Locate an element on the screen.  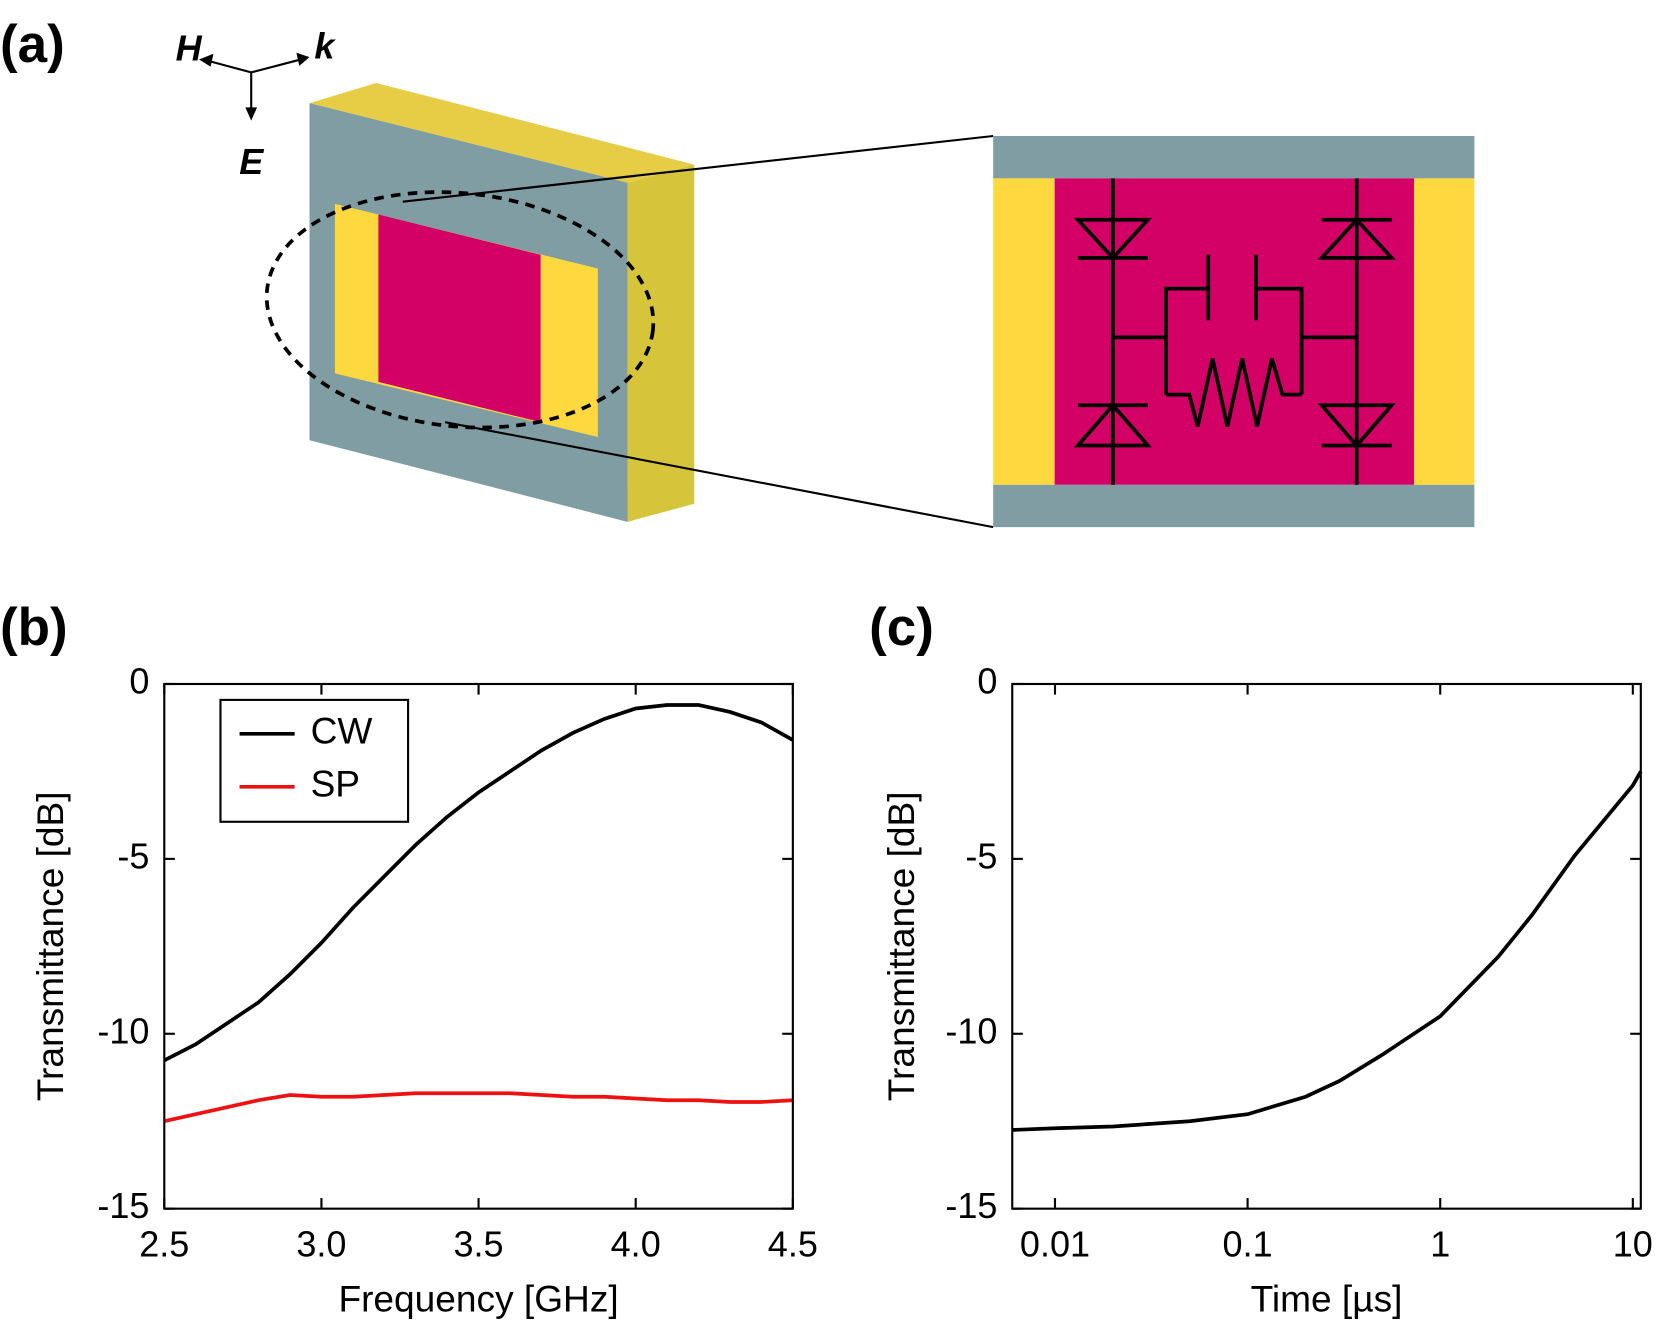
circuit is located at coordinates (1234, 331).